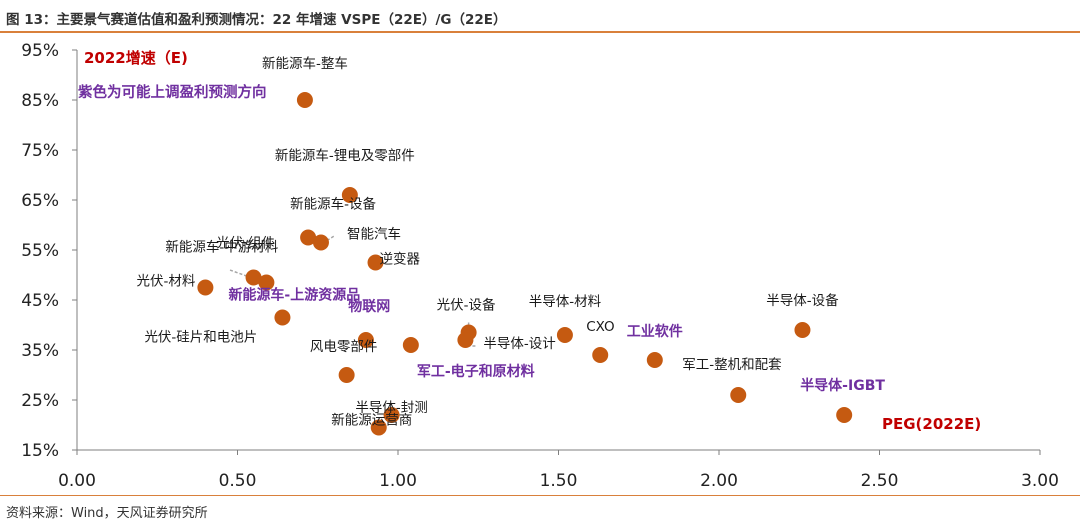 This screenshot has height=521, width=1080. What do you see at coordinates (880, 481) in the screenshot?
I see `x-tick-label: 2.50` at bounding box center [880, 481].